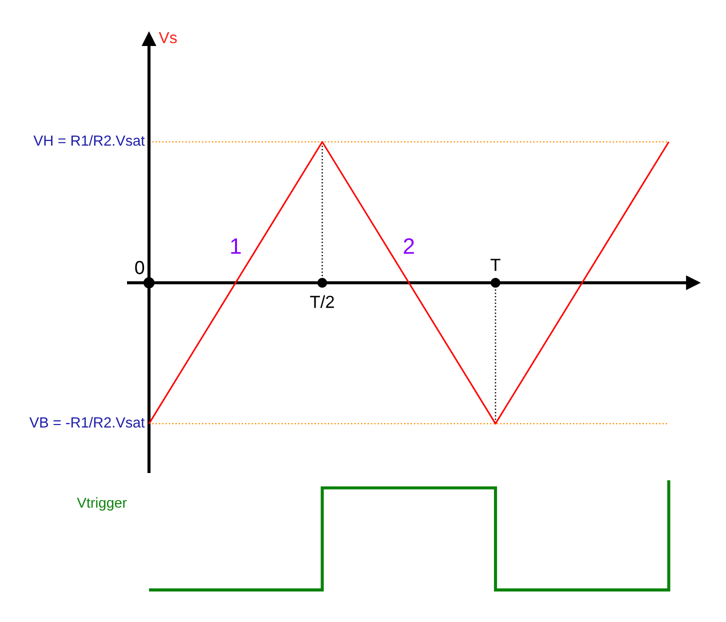 This screenshot has width=726, height=622. What do you see at coordinates (236, 246) in the screenshot?
I see `annotation: 1` at bounding box center [236, 246].